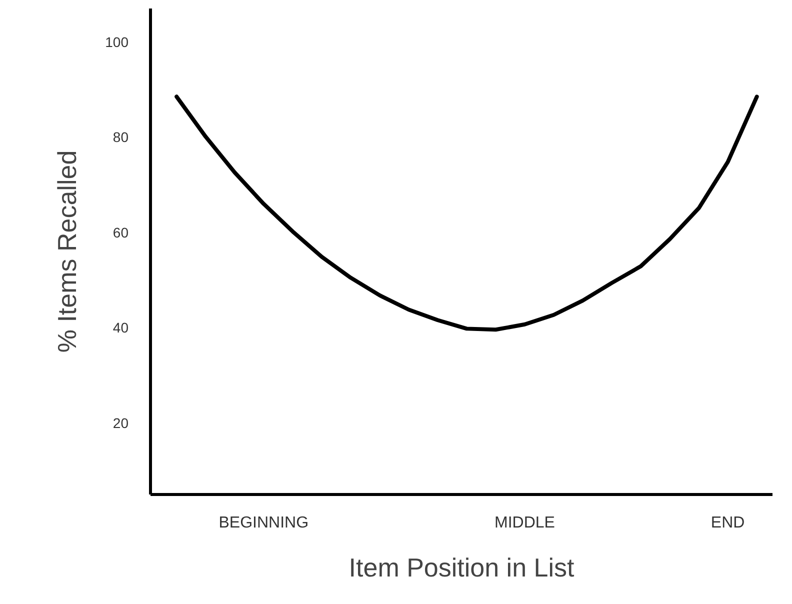  I want to click on y-tick-label: 60, so click(120, 232).